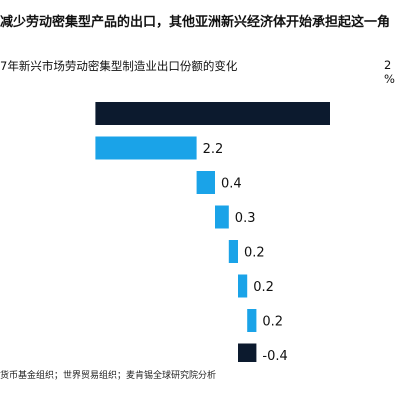 The width and height of the screenshot is (400, 400). What do you see at coordinates (8, 115) in the screenshot?
I see `bar-value-label-1: .1` at bounding box center [8, 115].